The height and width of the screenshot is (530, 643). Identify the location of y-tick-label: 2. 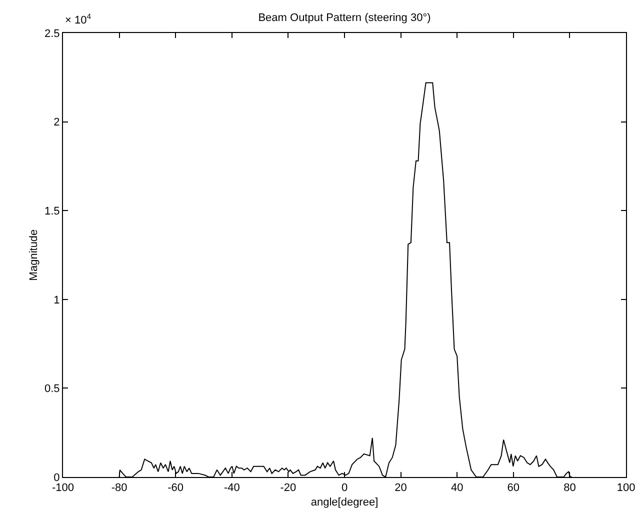
(57, 122).